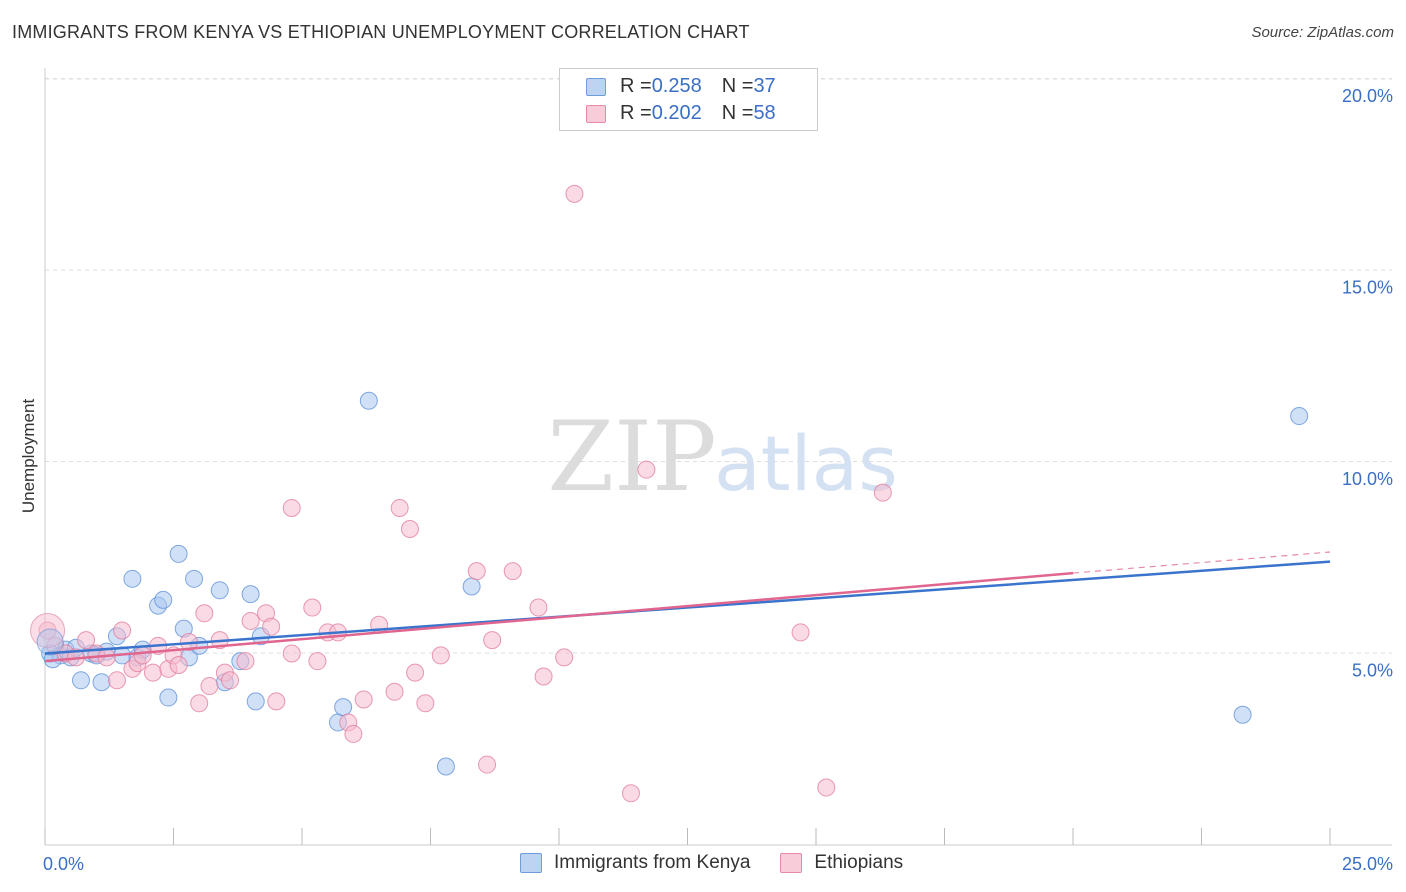  What do you see at coordinates (1367, 383) in the screenshot?
I see `y-tick-labels: 5.0% 10.0% 15.0% 20.0%` at bounding box center [1367, 383].